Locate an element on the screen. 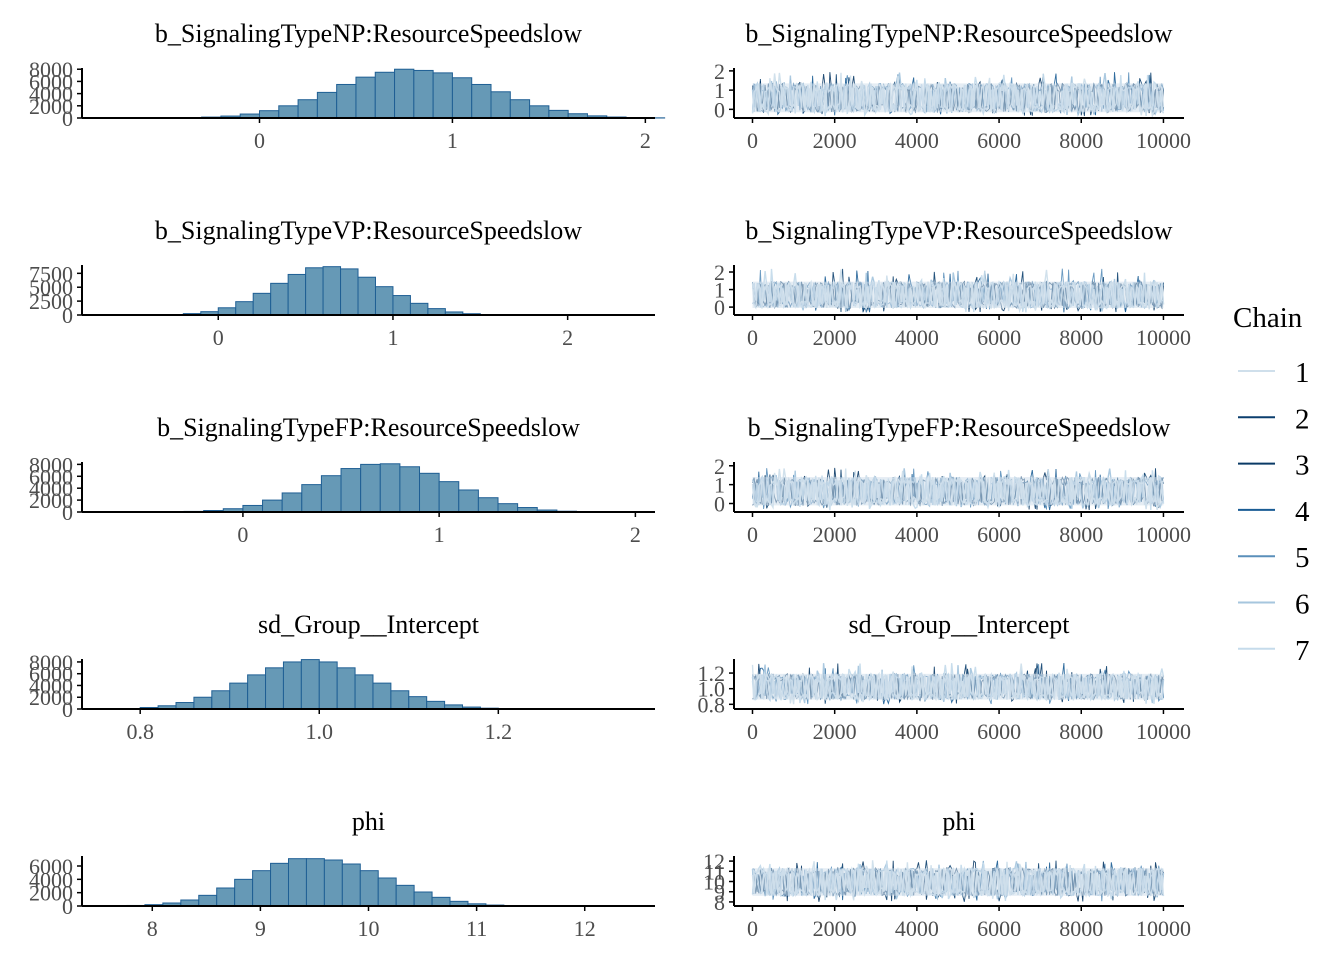 The image size is (1344, 960). y-tick-label: 4000 is located at coordinates (51, 685).